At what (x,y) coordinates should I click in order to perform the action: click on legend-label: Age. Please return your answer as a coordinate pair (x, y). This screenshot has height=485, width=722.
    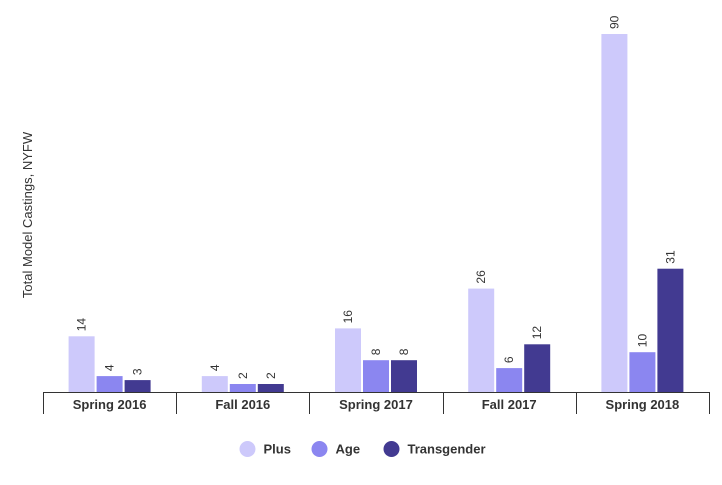
    Looking at the image, I should click on (348, 449).